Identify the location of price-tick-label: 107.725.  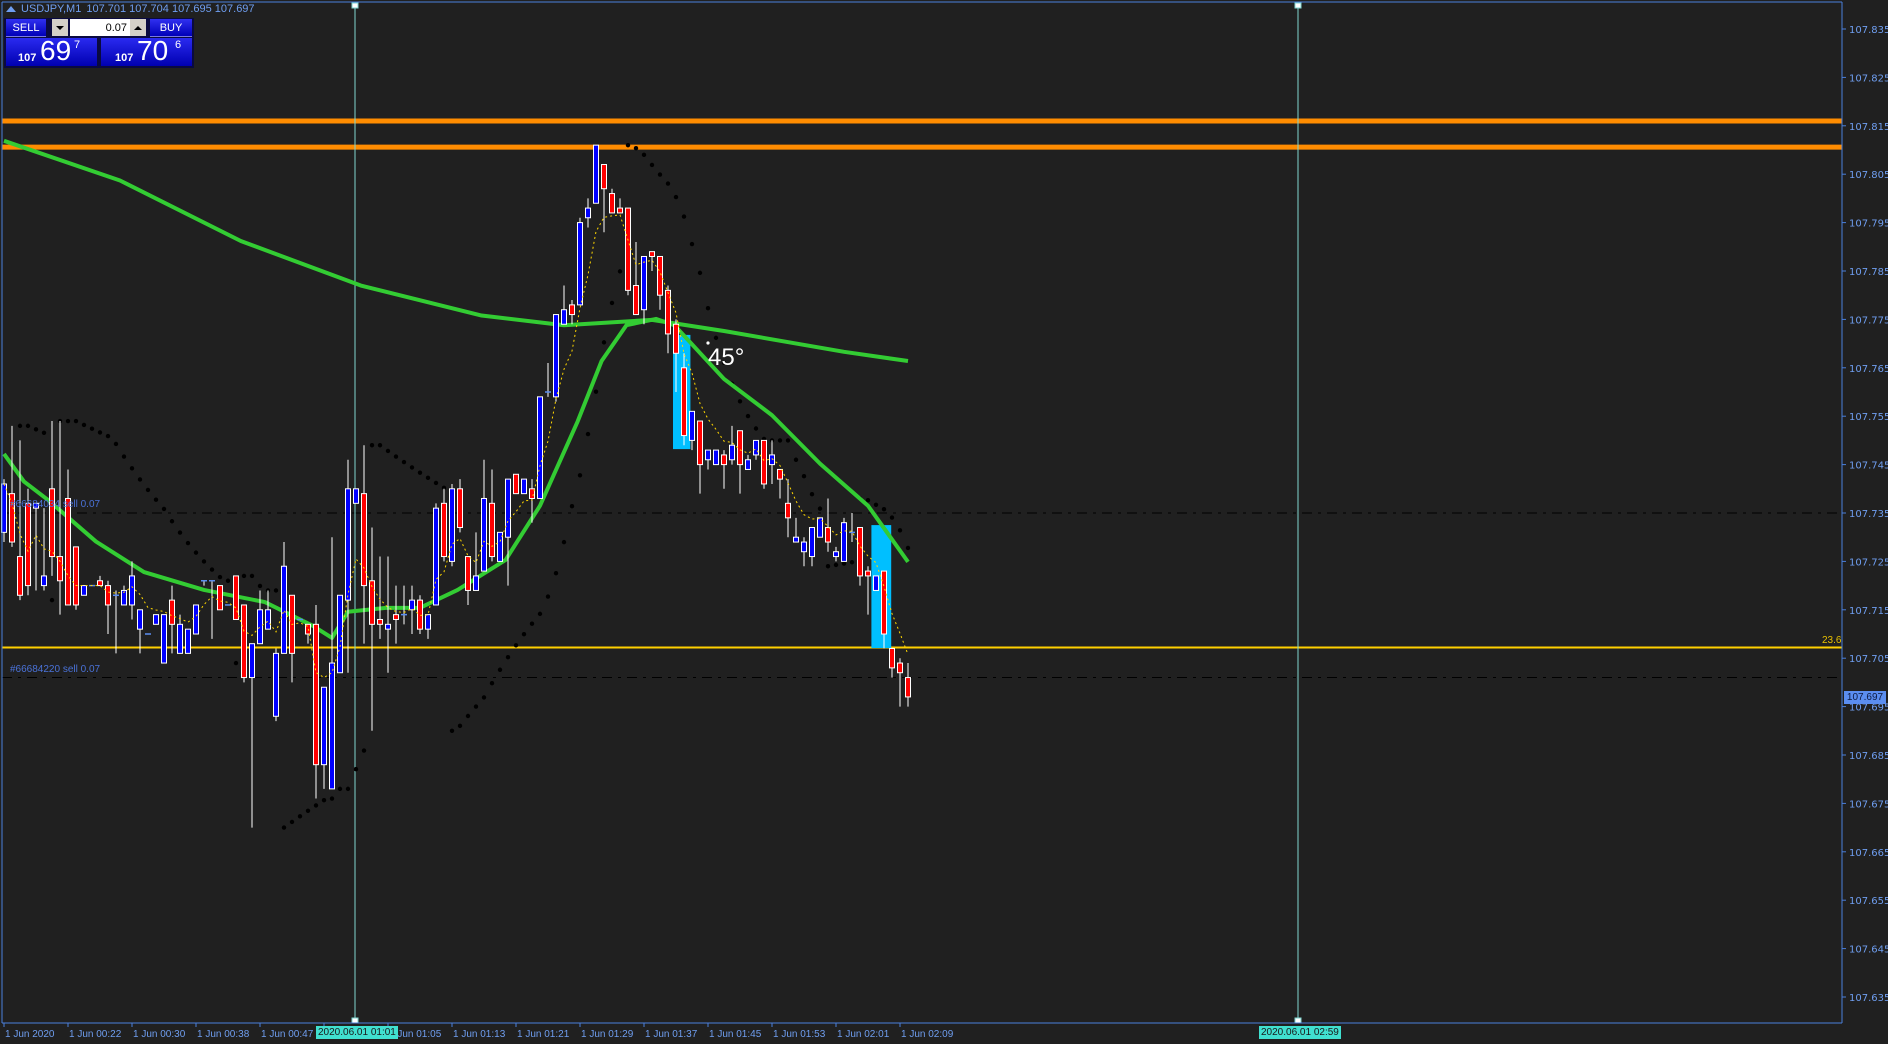
(1868, 562).